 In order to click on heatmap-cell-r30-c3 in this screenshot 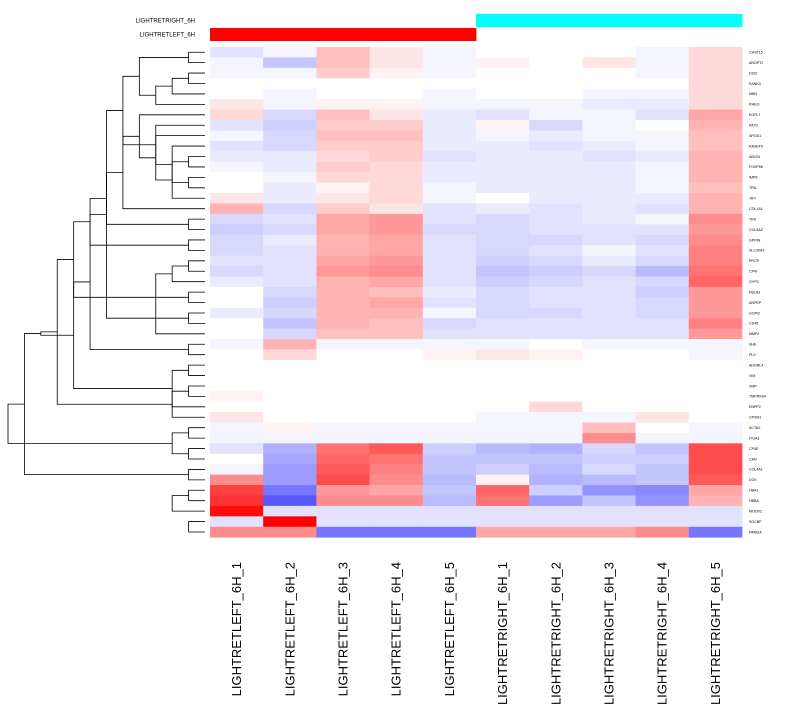, I will do `click(396, 365)`.